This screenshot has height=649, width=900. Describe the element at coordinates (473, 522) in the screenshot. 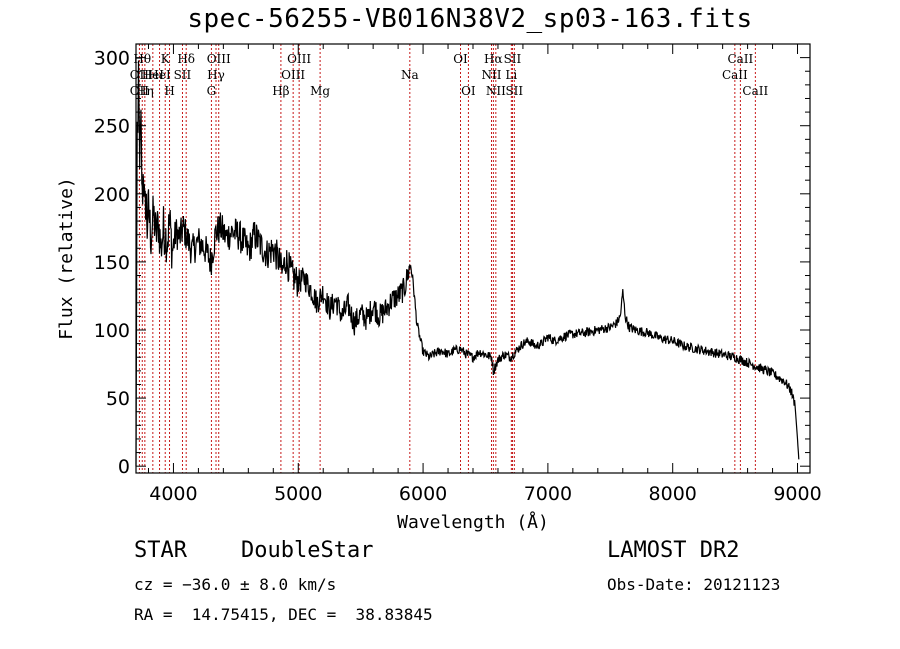

I see `x-axis-label: Wavelength (Å)` at that location.